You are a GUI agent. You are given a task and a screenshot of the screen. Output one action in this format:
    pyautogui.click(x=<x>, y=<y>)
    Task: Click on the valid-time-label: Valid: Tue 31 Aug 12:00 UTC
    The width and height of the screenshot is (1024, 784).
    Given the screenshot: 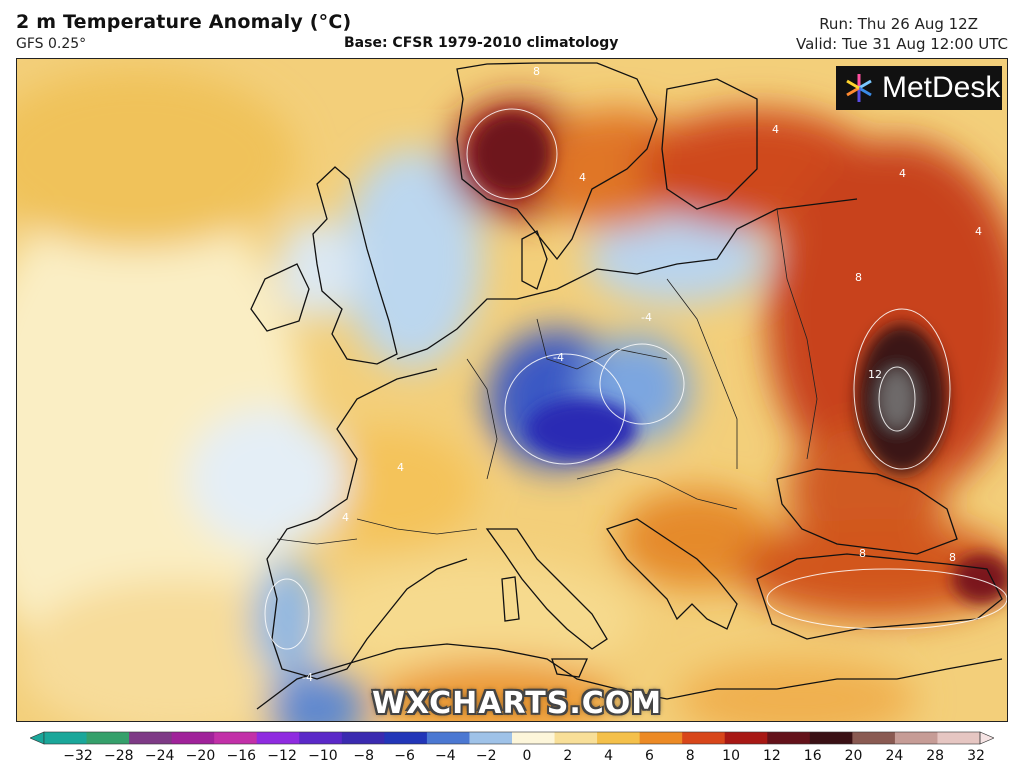 What is the action you would take?
    pyautogui.click(x=902, y=44)
    